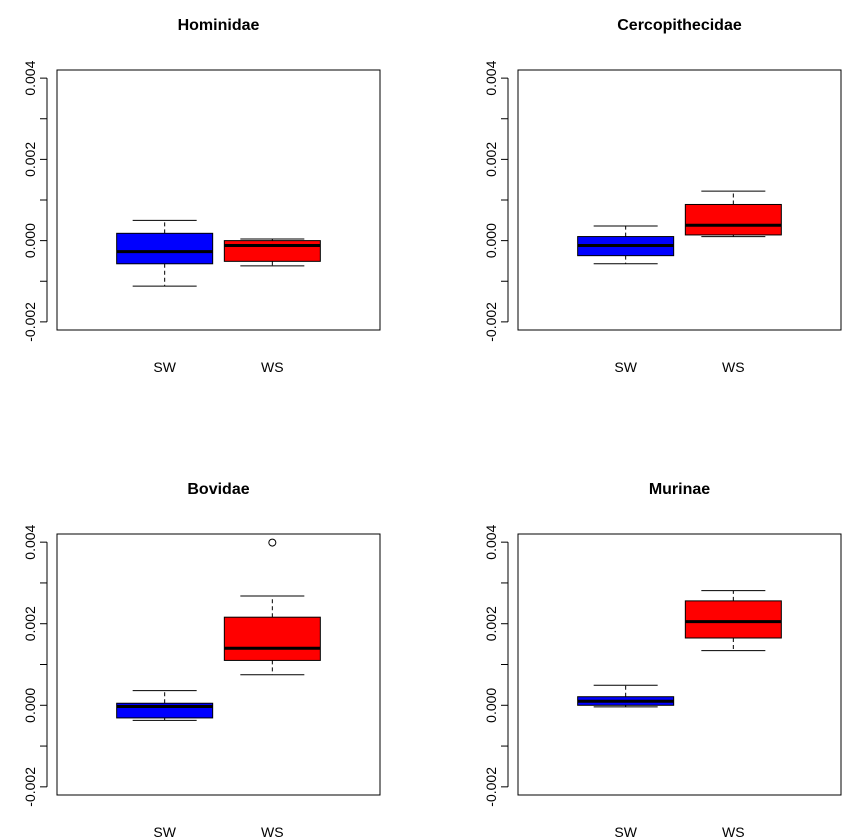 This screenshot has height=839, width=842. What do you see at coordinates (679, 489) in the screenshot?
I see `panel-title: Murinae` at bounding box center [679, 489].